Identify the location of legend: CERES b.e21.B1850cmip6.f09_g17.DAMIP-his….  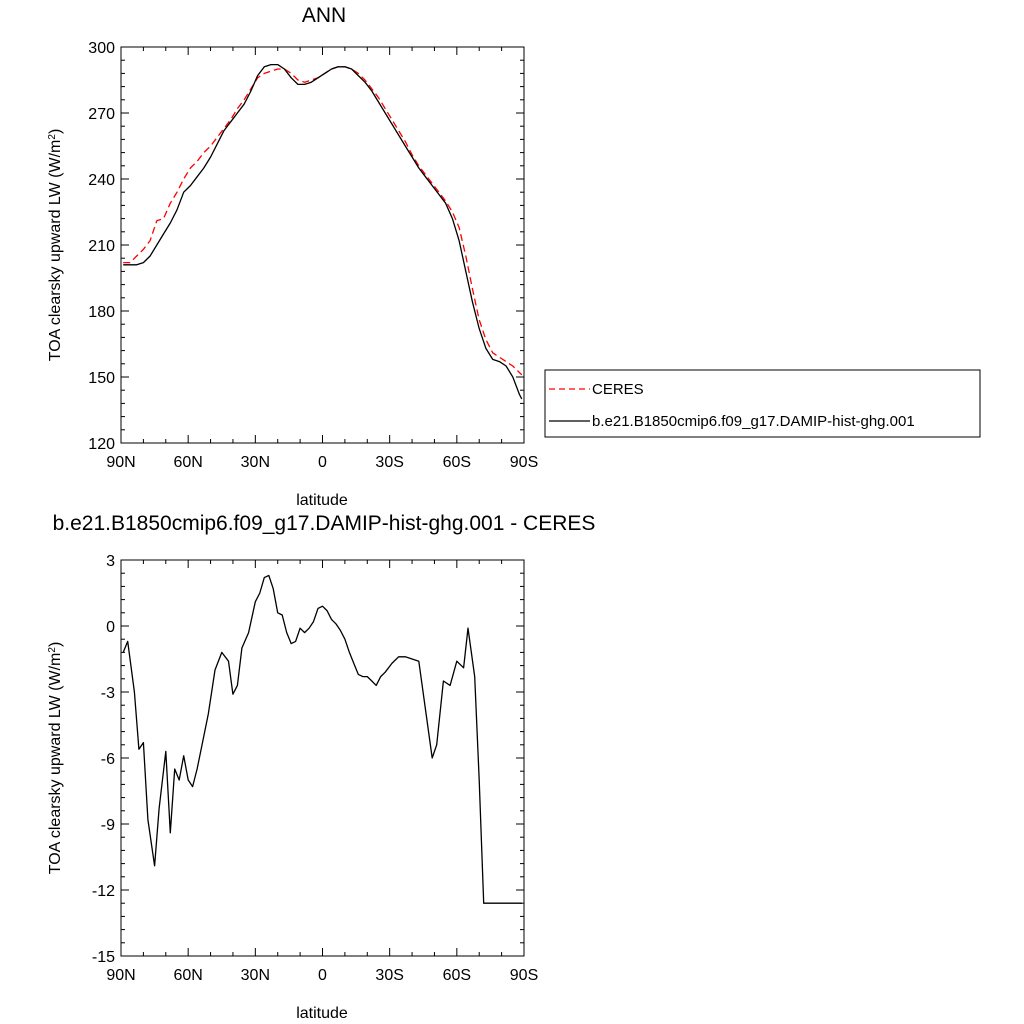
(762, 403).